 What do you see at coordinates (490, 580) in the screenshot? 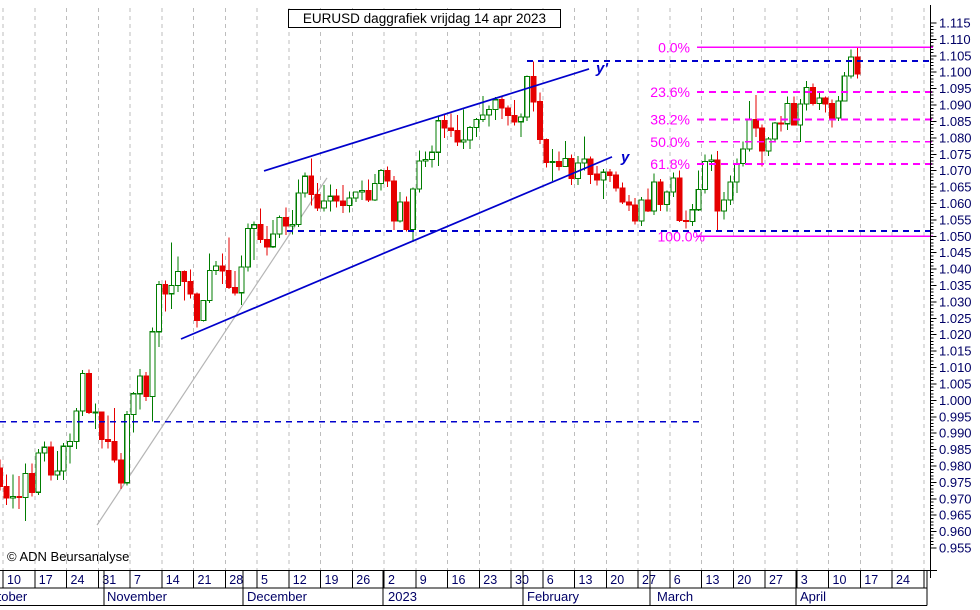
I see `week-label: 23` at bounding box center [490, 580].